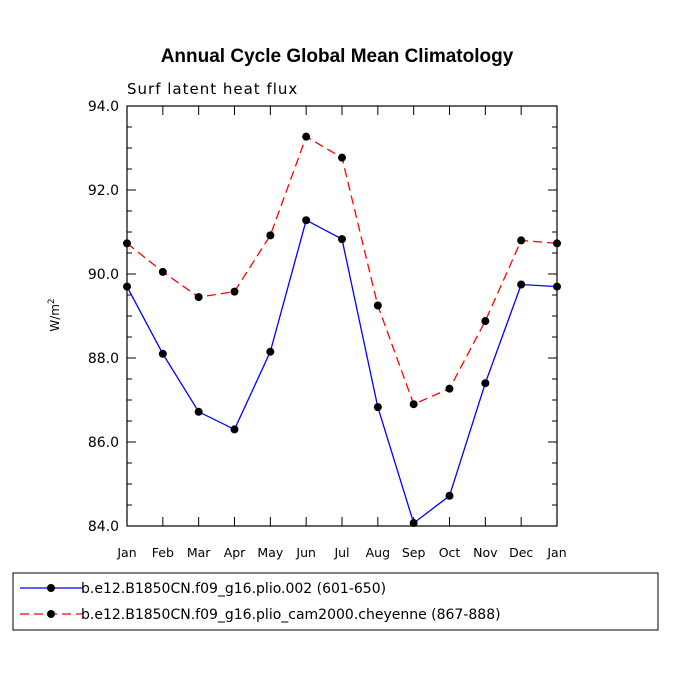  Describe the element at coordinates (378, 552) in the screenshot. I see `x-tick-label: Aug` at that location.